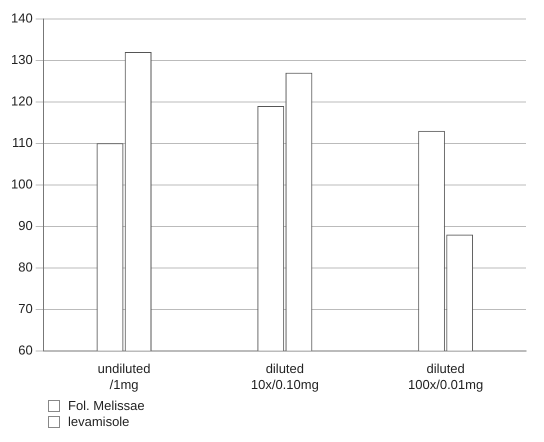 This screenshot has width=544, height=442. I want to click on series-label: Fol. Melissae, so click(106, 406).